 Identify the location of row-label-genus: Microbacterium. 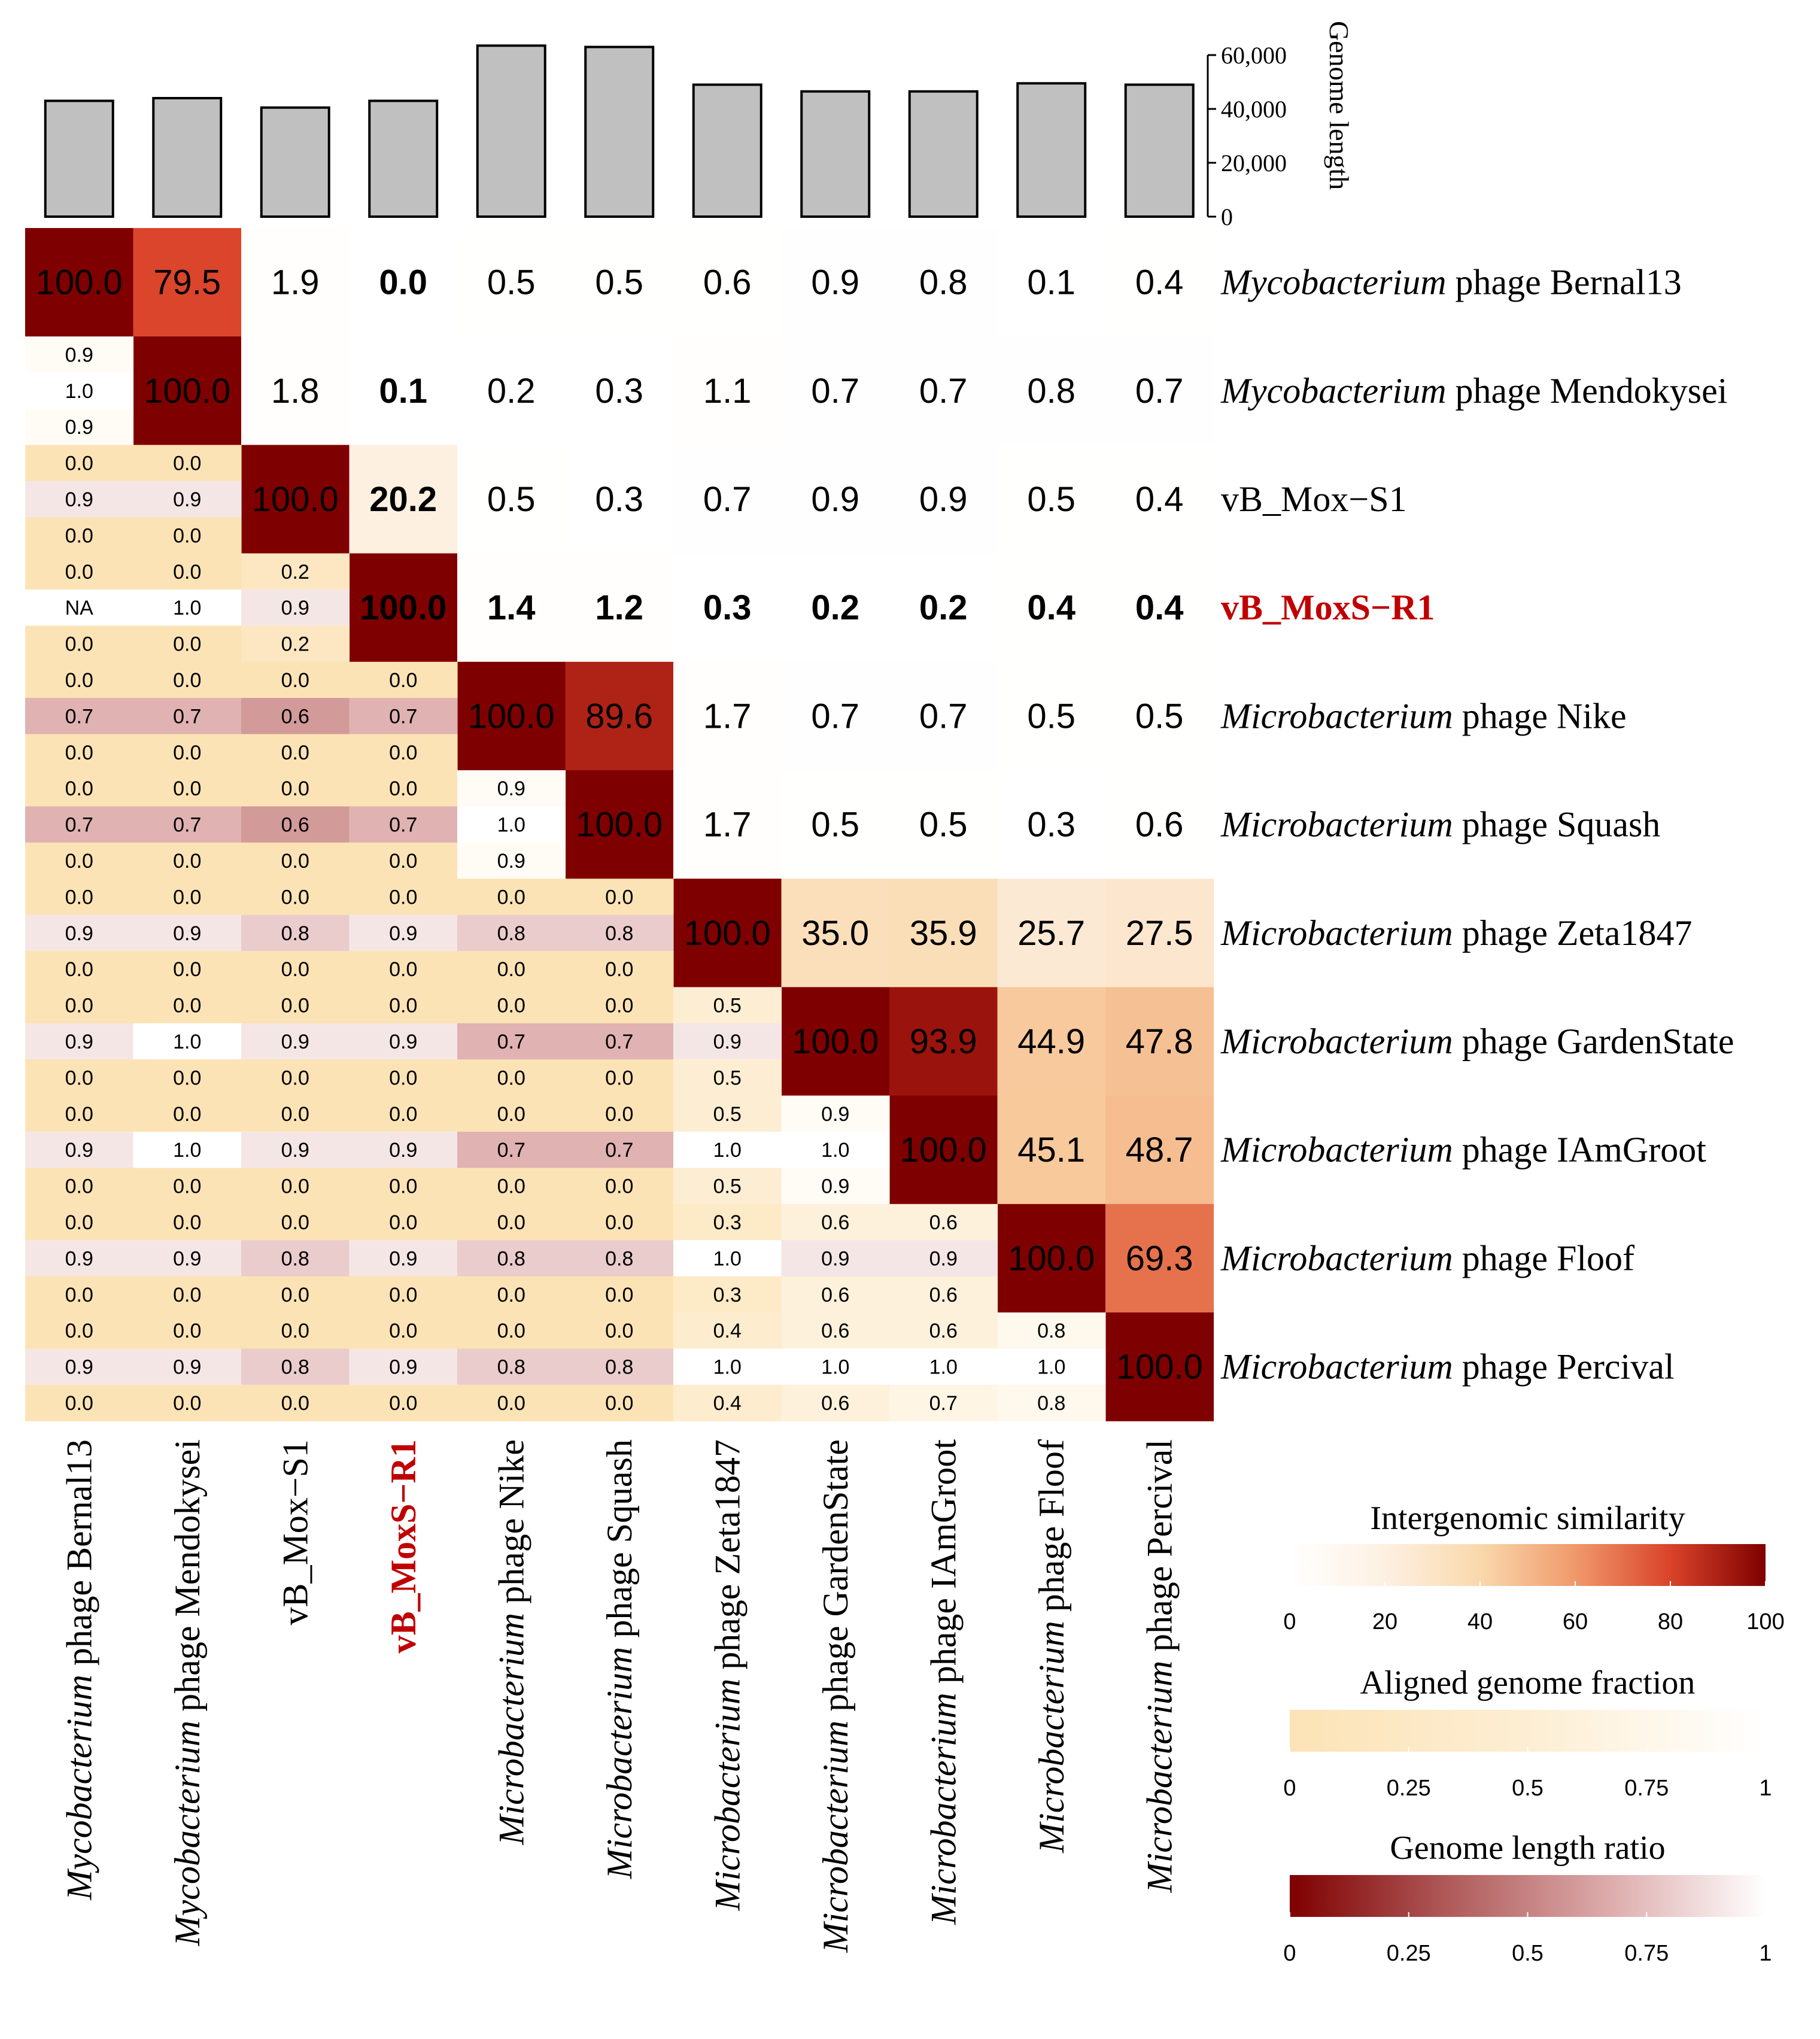
(1336, 825).